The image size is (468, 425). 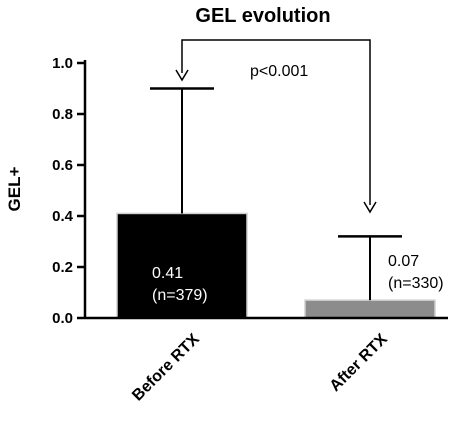 I want to click on chart-title: GEL evolution, so click(x=262, y=16).